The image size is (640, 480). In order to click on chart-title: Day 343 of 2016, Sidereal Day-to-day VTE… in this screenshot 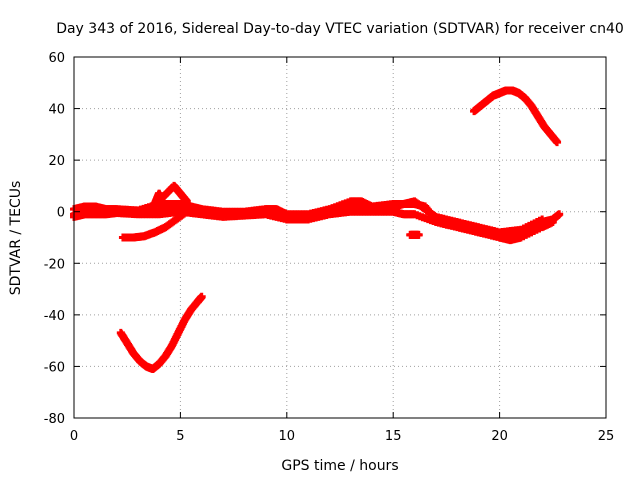, I will do `click(340, 29)`.